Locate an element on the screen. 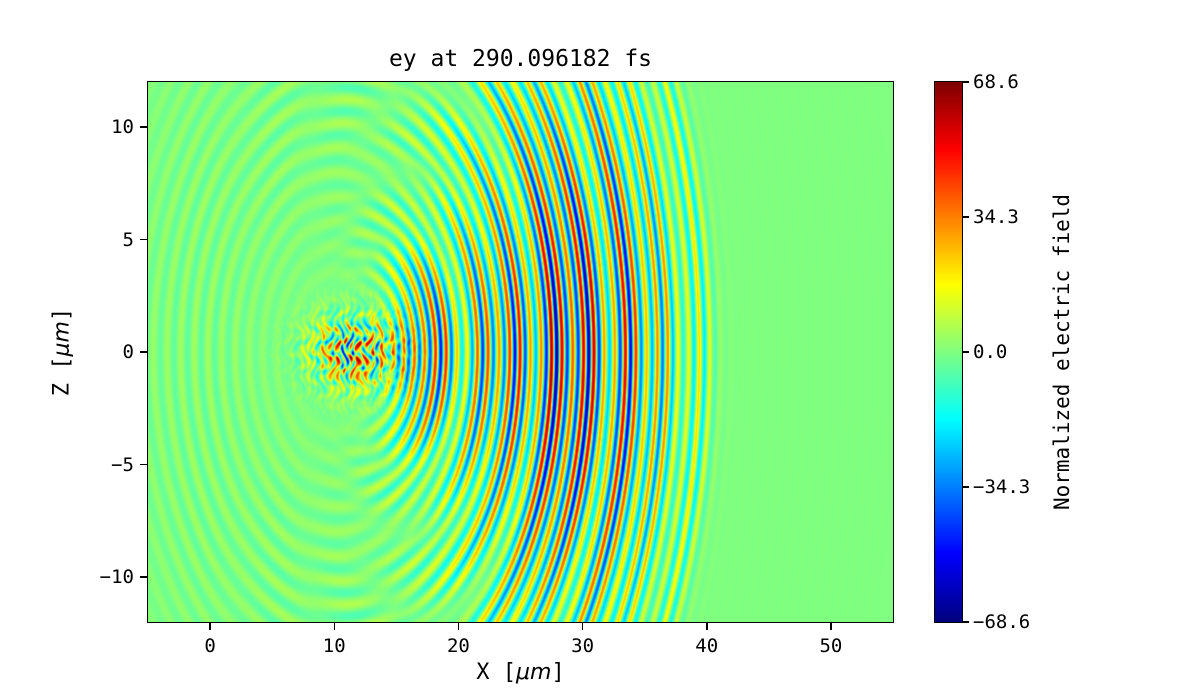 The height and width of the screenshot is (700, 1200). y-tick-label: 10 is located at coordinates (122, 127).